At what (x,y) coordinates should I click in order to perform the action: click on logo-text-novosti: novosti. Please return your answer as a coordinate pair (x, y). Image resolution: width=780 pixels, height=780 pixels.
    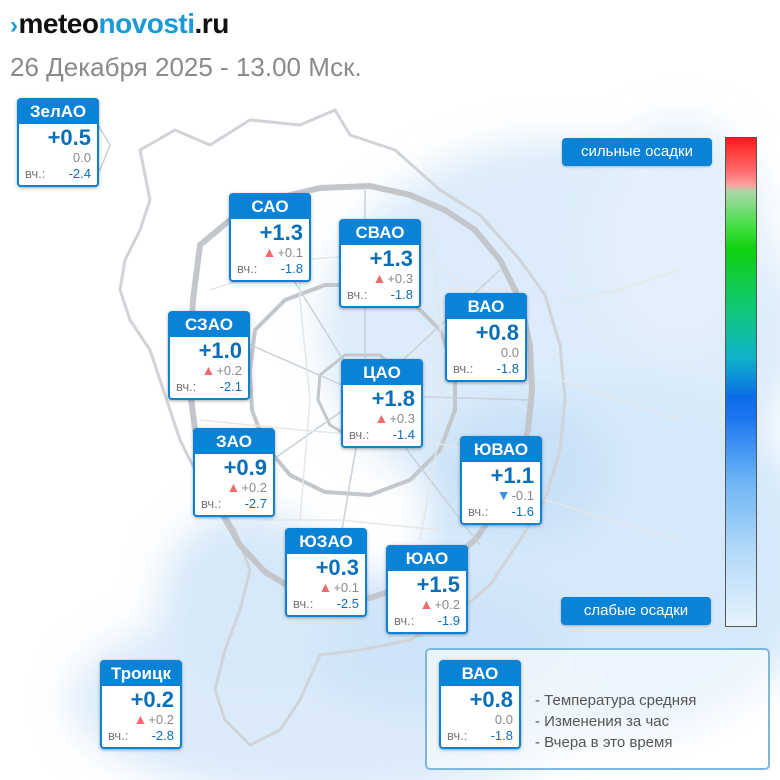
    Looking at the image, I should click on (146, 23).